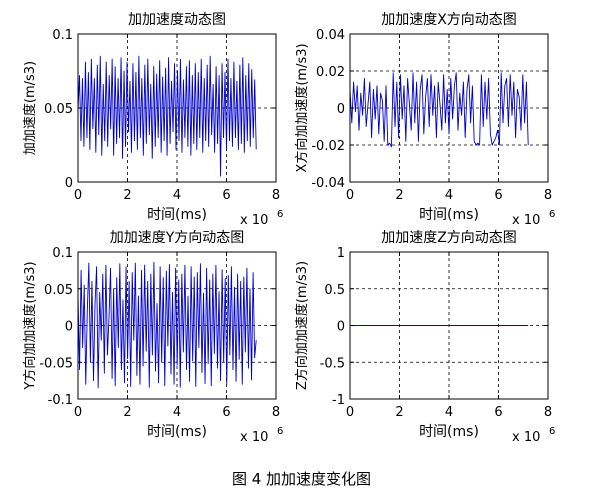 This screenshot has width=603, height=501. I want to click on y-tick-label: 0.5, so click(334, 290).